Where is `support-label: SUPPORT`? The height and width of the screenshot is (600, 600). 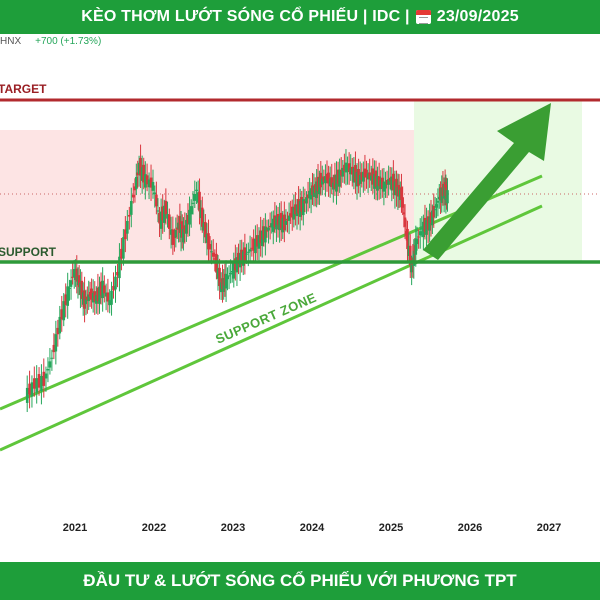 support-label: SUPPORT is located at coordinates (28, 252).